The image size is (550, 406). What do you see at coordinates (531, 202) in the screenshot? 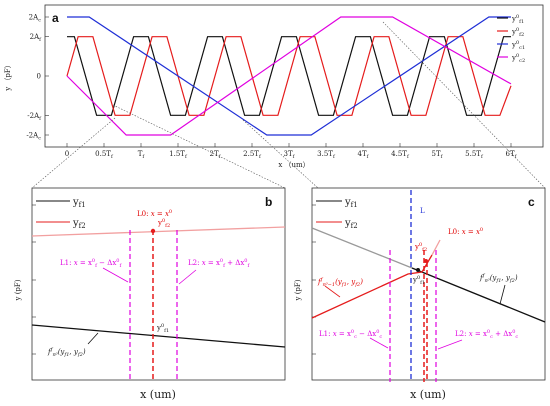
I see `panel-c-label: c` at bounding box center [531, 202].